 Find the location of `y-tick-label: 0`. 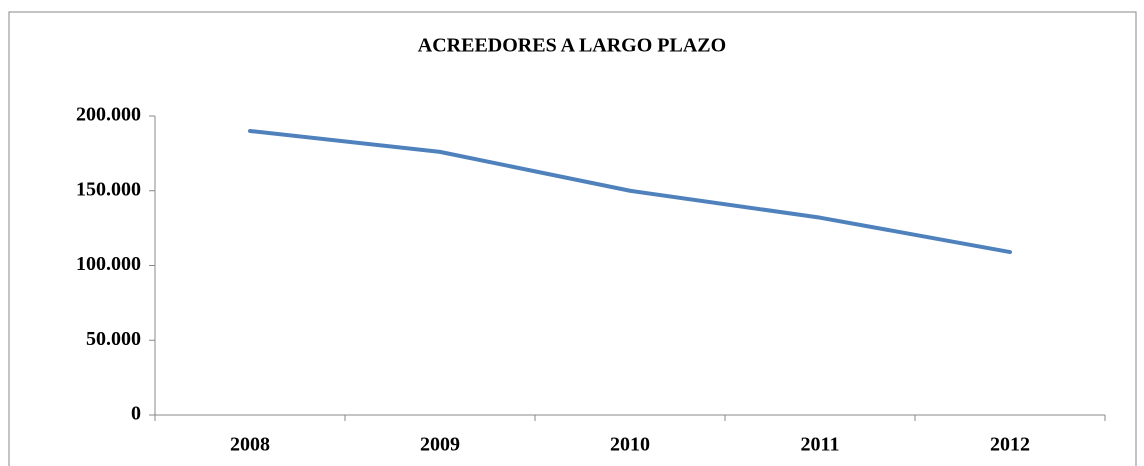

y-tick-label: 0 is located at coordinates (136, 414).